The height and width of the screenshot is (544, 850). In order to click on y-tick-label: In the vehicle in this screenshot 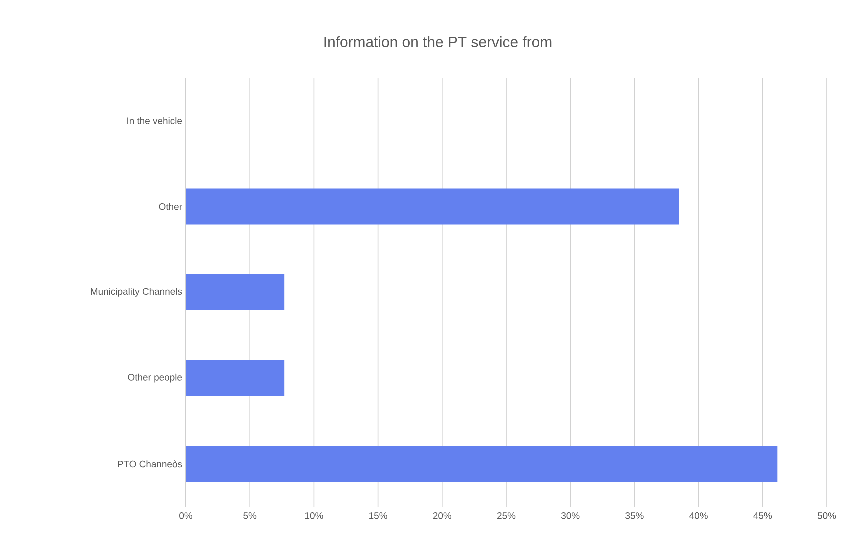, I will do `click(155, 120)`.